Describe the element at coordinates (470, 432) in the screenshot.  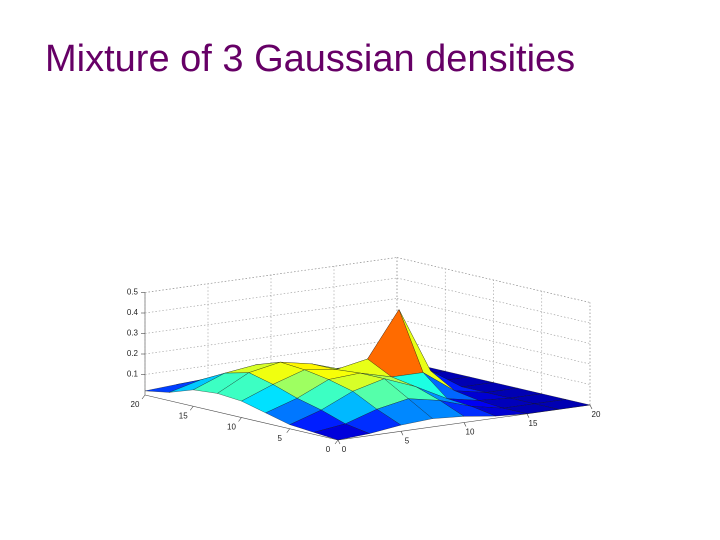
I see `x-tick-label: 10` at that location.